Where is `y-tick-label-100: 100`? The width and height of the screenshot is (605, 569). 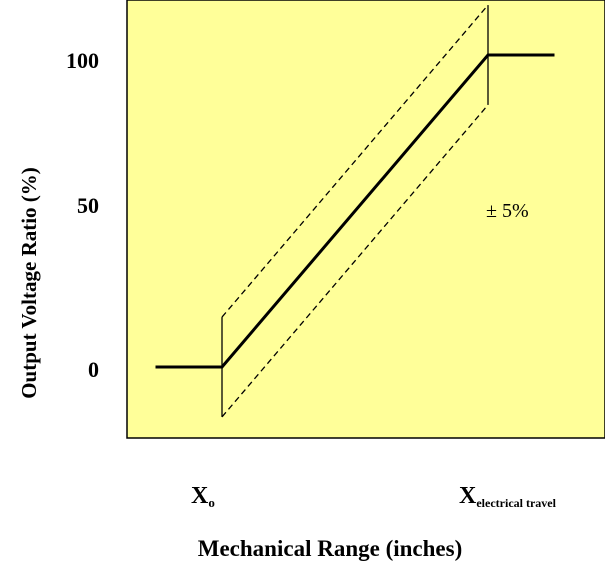
y-tick-label-100: 100 is located at coordinates (82, 60).